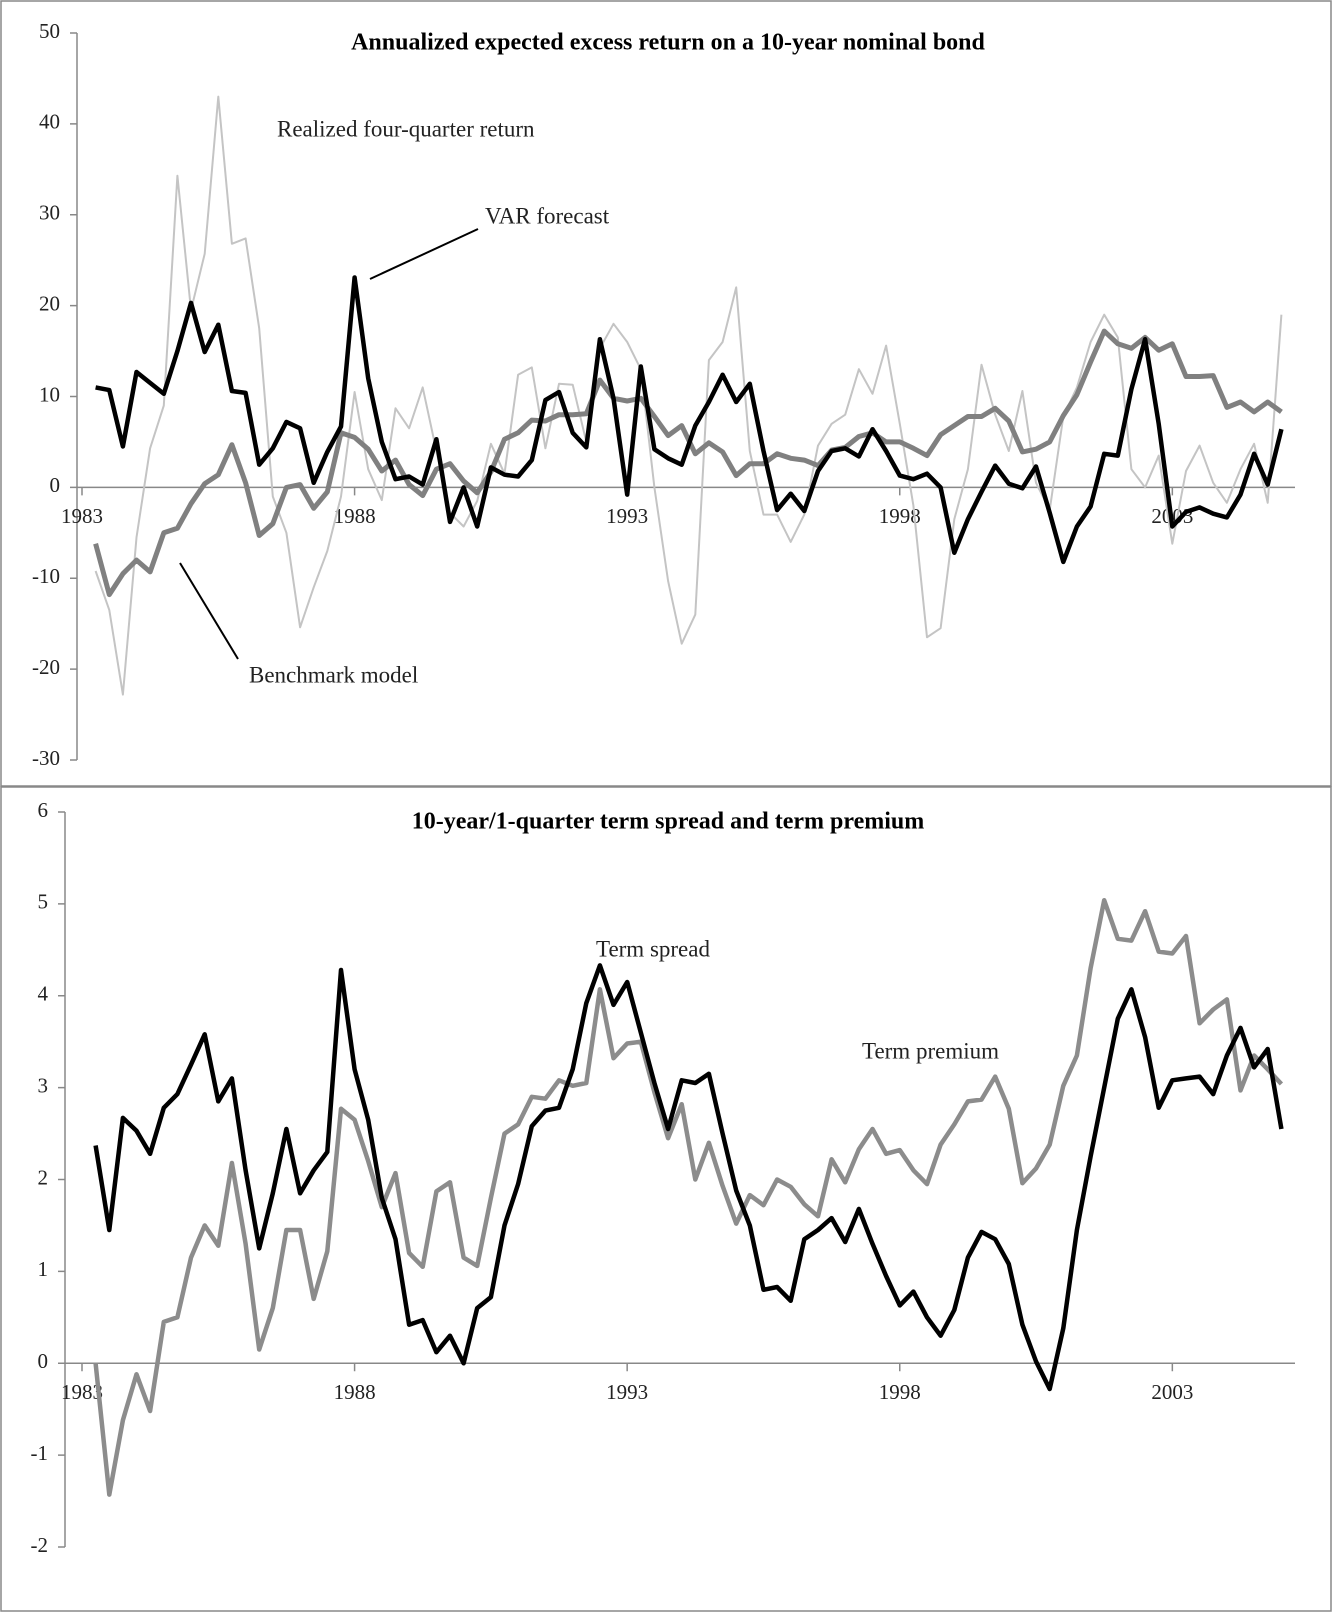 The width and height of the screenshot is (1332, 1612). I want to click on y-tick-label: 20, so click(49, 303).